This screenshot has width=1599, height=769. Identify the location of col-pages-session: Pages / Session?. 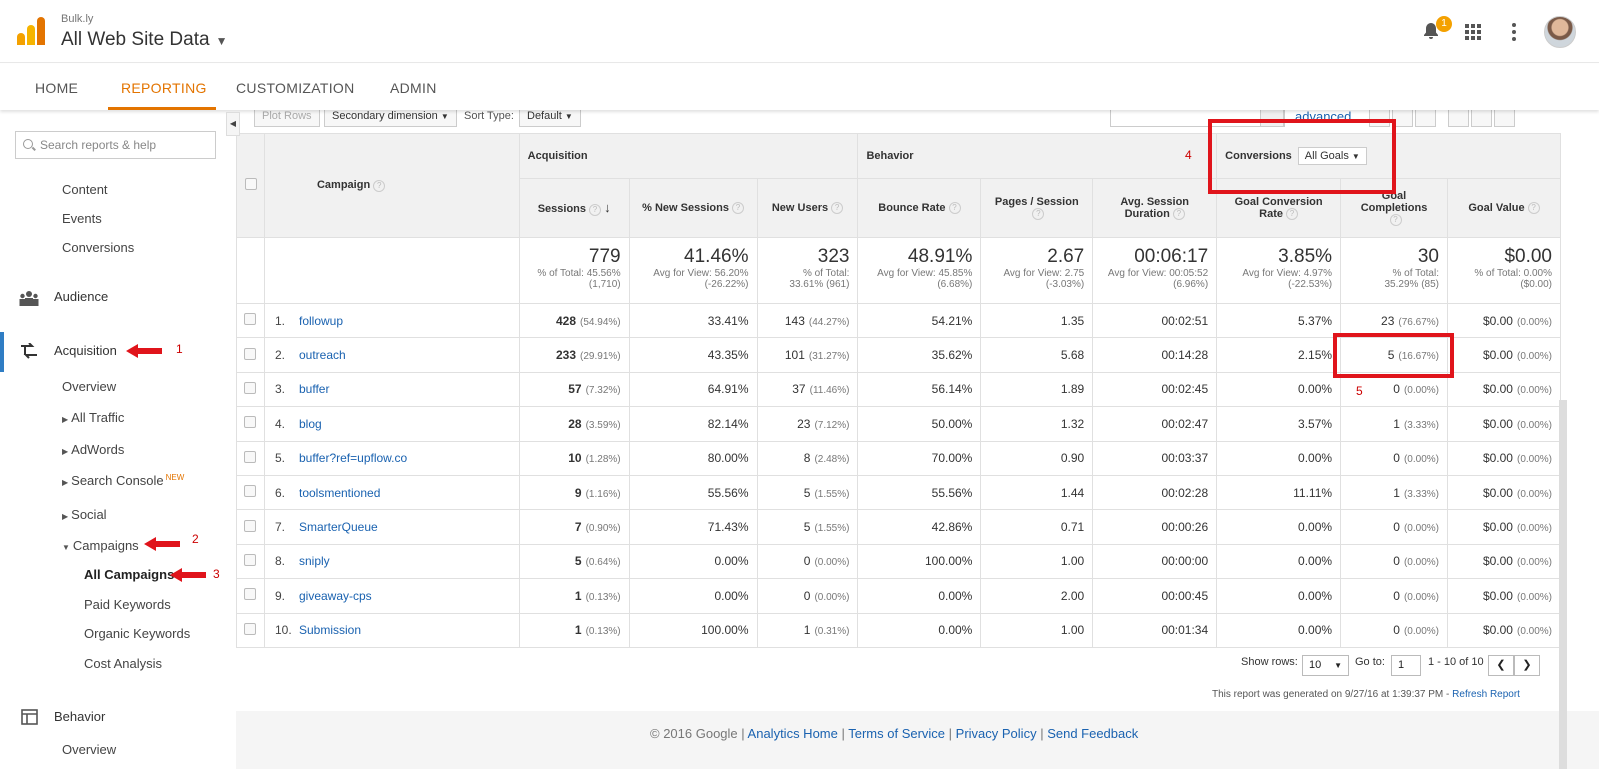
(1037, 208).